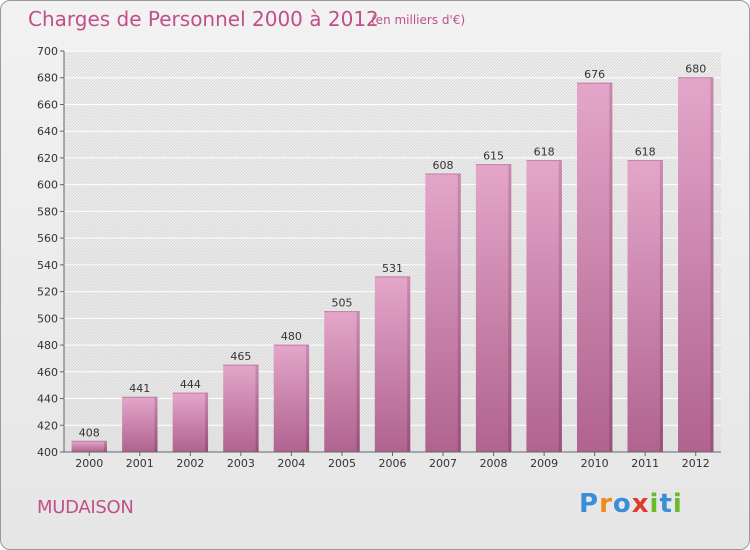 The height and width of the screenshot is (550, 750). Describe the element at coordinates (47, 399) in the screenshot. I see `y-tick-label: 440` at that location.